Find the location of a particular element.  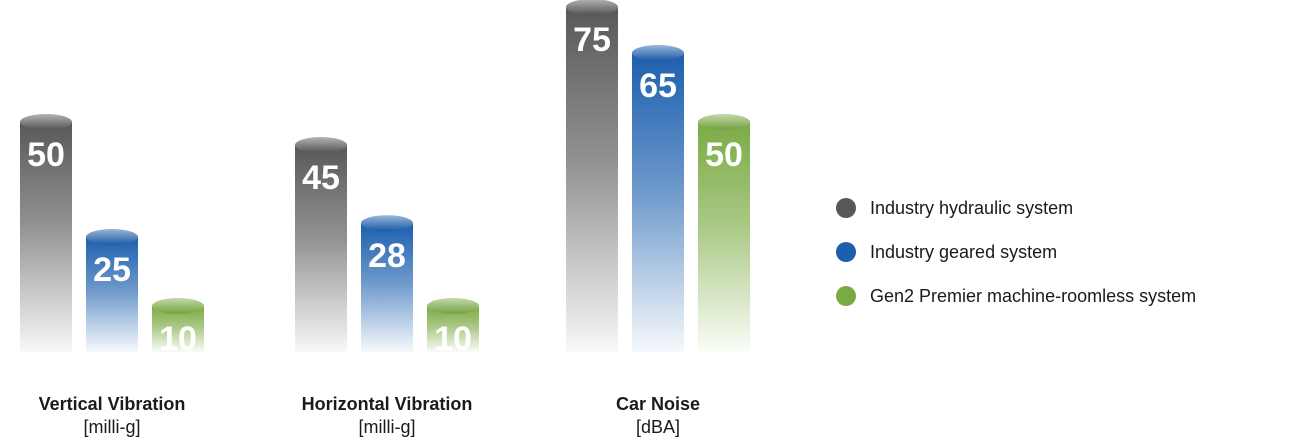

category-label: Vertical Vibration is located at coordinates (112, 404).